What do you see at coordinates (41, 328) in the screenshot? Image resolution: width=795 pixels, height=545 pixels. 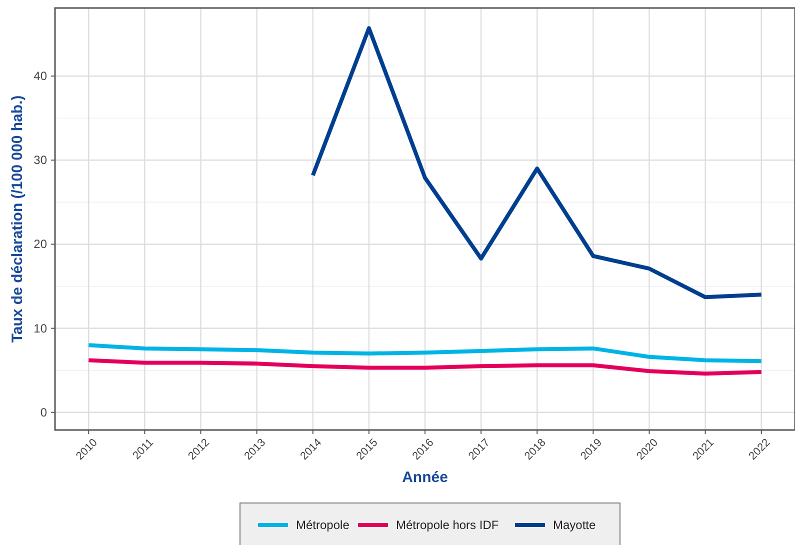 I see `y-tick-label: 10` at bounding box center [41, 328].